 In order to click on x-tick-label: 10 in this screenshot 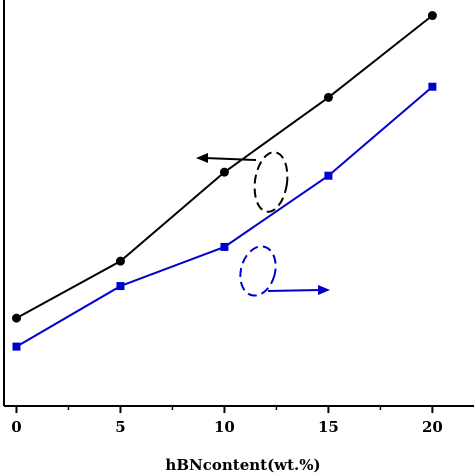, I will do `click(224, 427)`.